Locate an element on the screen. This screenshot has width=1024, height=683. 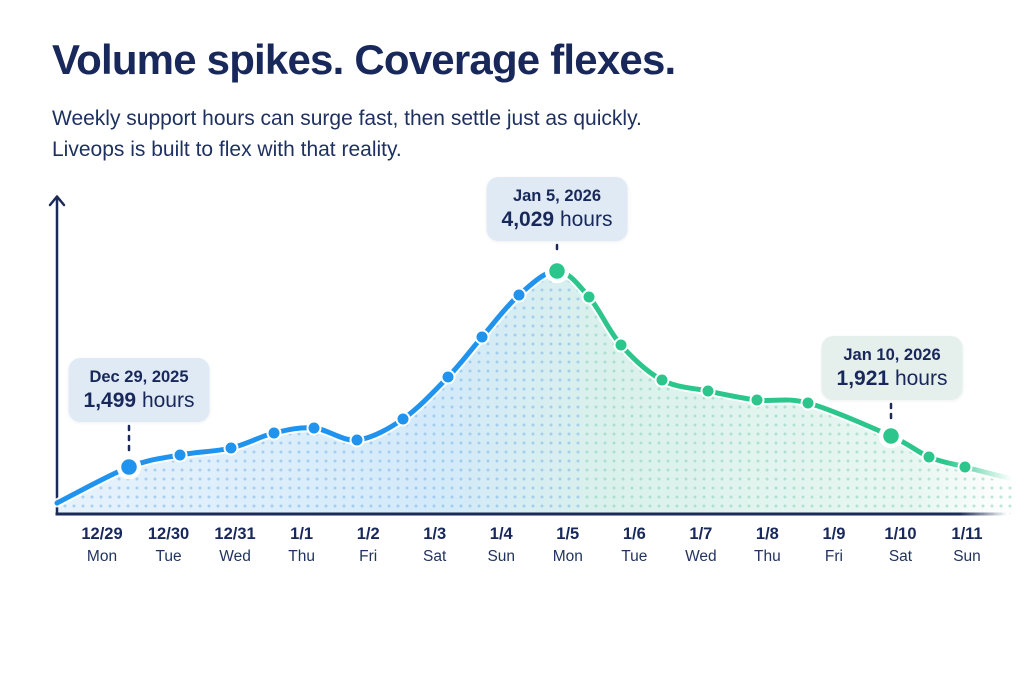
annotation-value: 1,499 is located at coordinates (110, 400).